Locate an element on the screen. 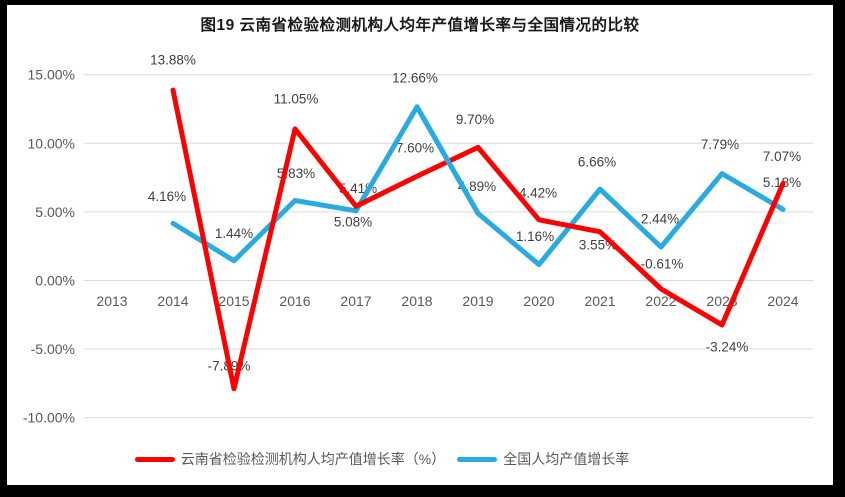 The image size is (845, 497). data-label: -0.61% is located at coordinates (662, 263).